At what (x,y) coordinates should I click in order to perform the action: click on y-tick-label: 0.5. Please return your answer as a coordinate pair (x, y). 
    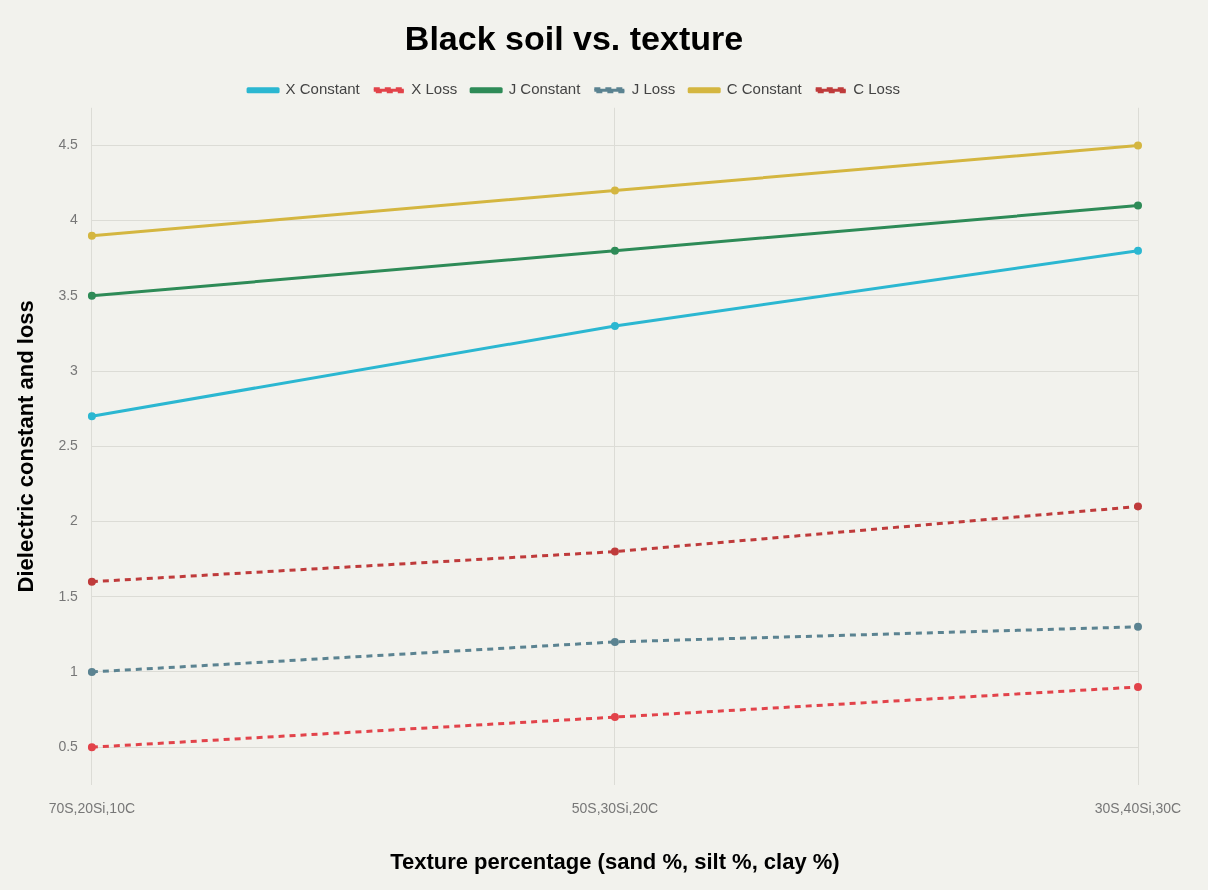
    Looking at the image, I should click on (68, 746).